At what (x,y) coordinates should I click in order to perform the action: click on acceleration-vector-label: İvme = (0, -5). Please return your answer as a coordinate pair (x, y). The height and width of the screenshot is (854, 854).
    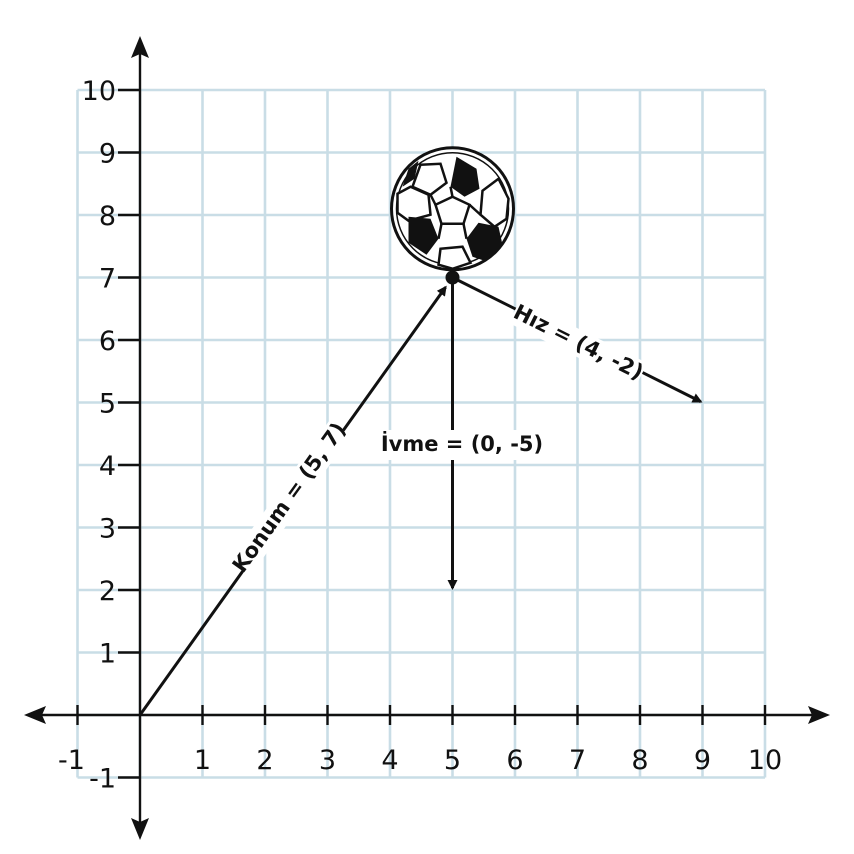
    Looking at the image, I should click on (462, 443).